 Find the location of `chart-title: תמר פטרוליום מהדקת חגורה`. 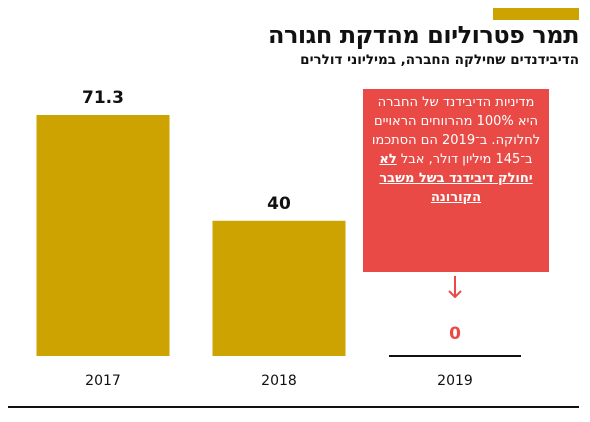

chart-title: תמר פטרוליום מהדקת חגורה is located at coordinates (423, 35).